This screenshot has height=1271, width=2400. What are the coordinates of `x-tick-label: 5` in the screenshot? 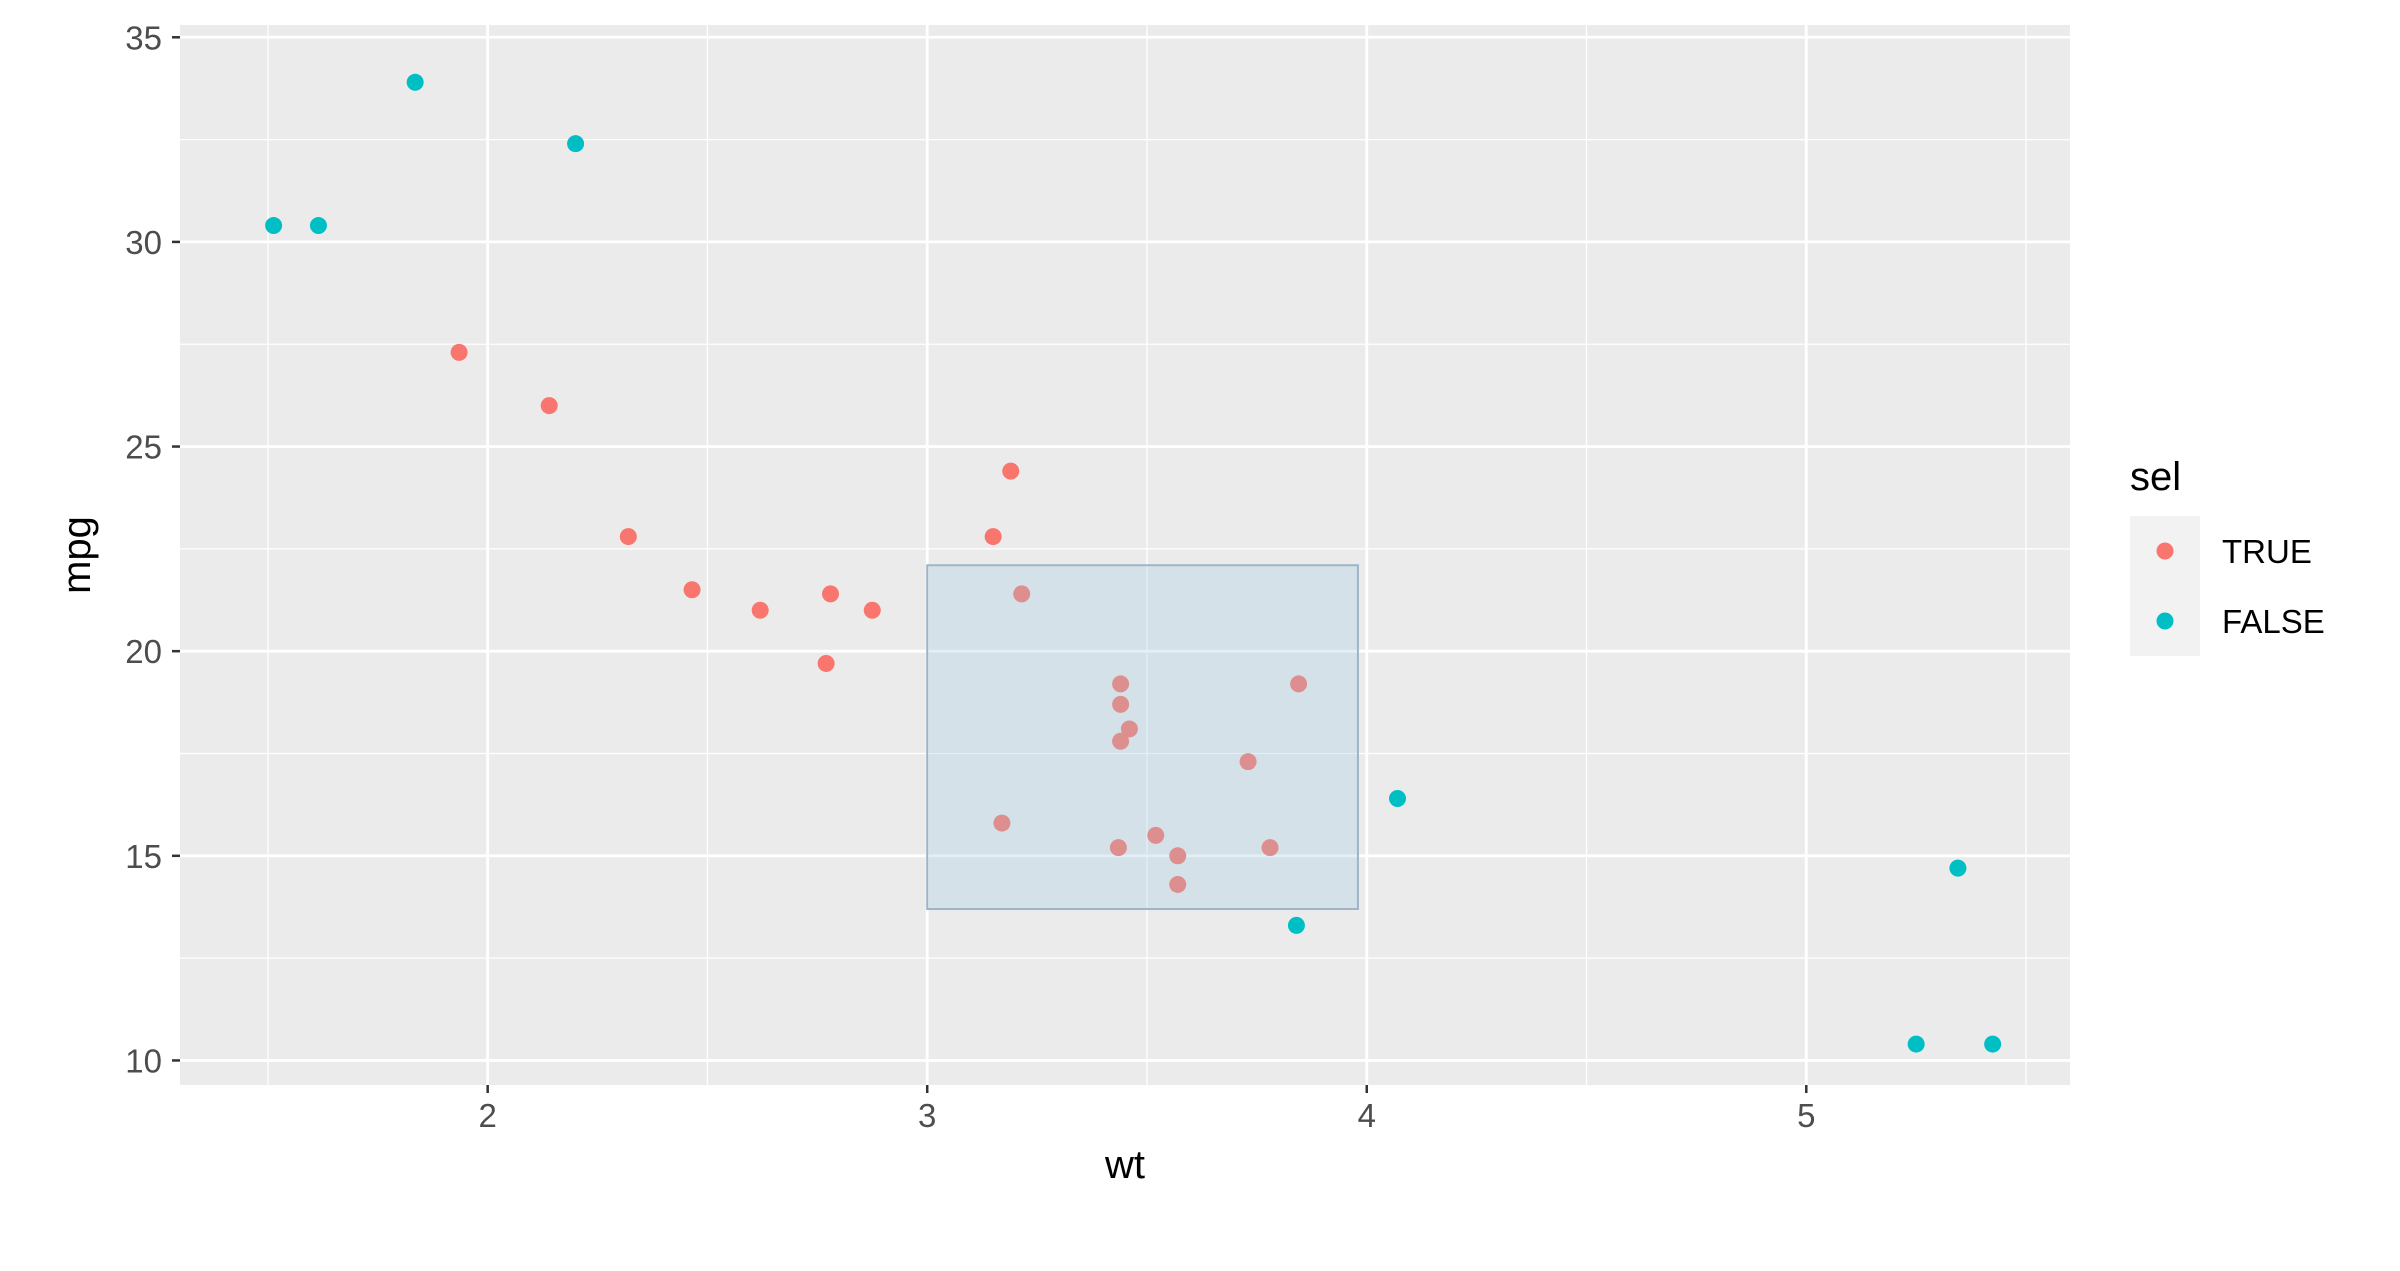 It's located at (1806, 1115).